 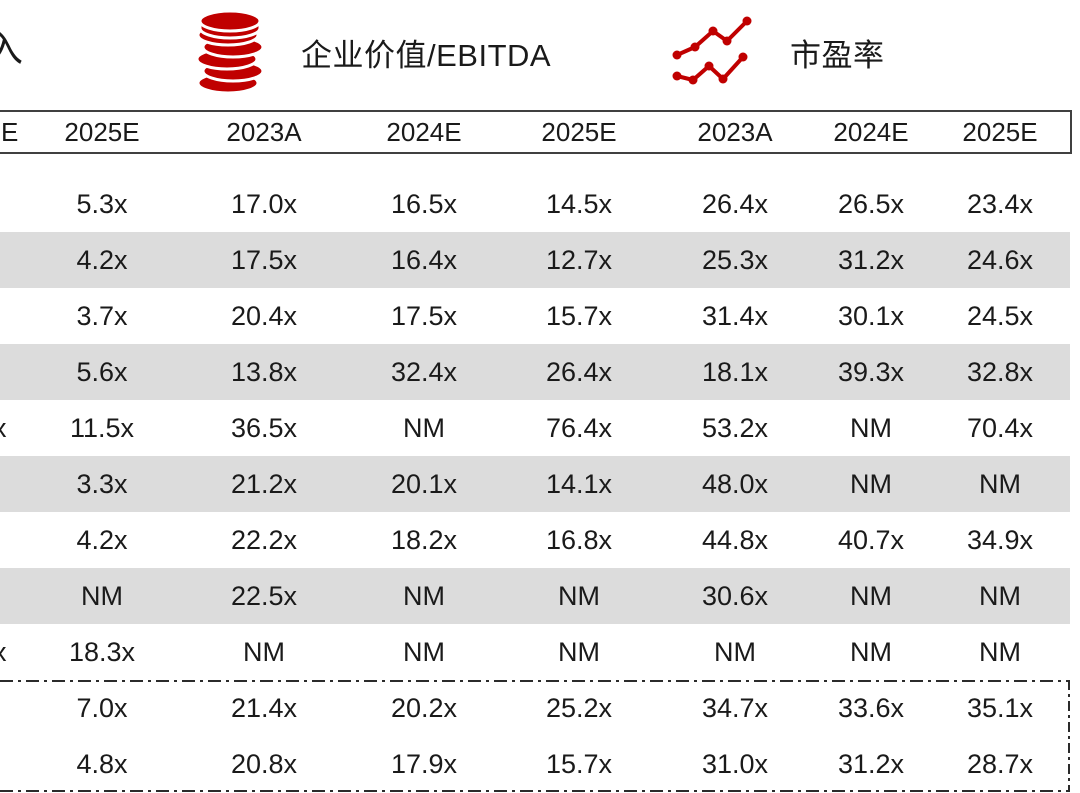 What do you see at coordinates (871, 204) in the screenshot?
I see `table-cell: 26.5x` at bounding box center [871, 204].